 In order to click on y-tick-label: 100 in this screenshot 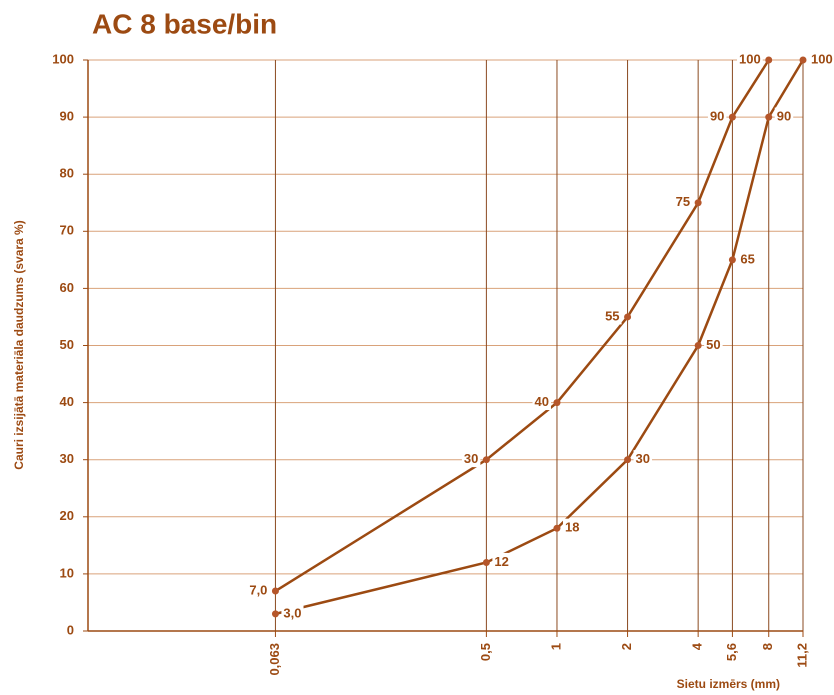, I will do `click(63, 58)`.